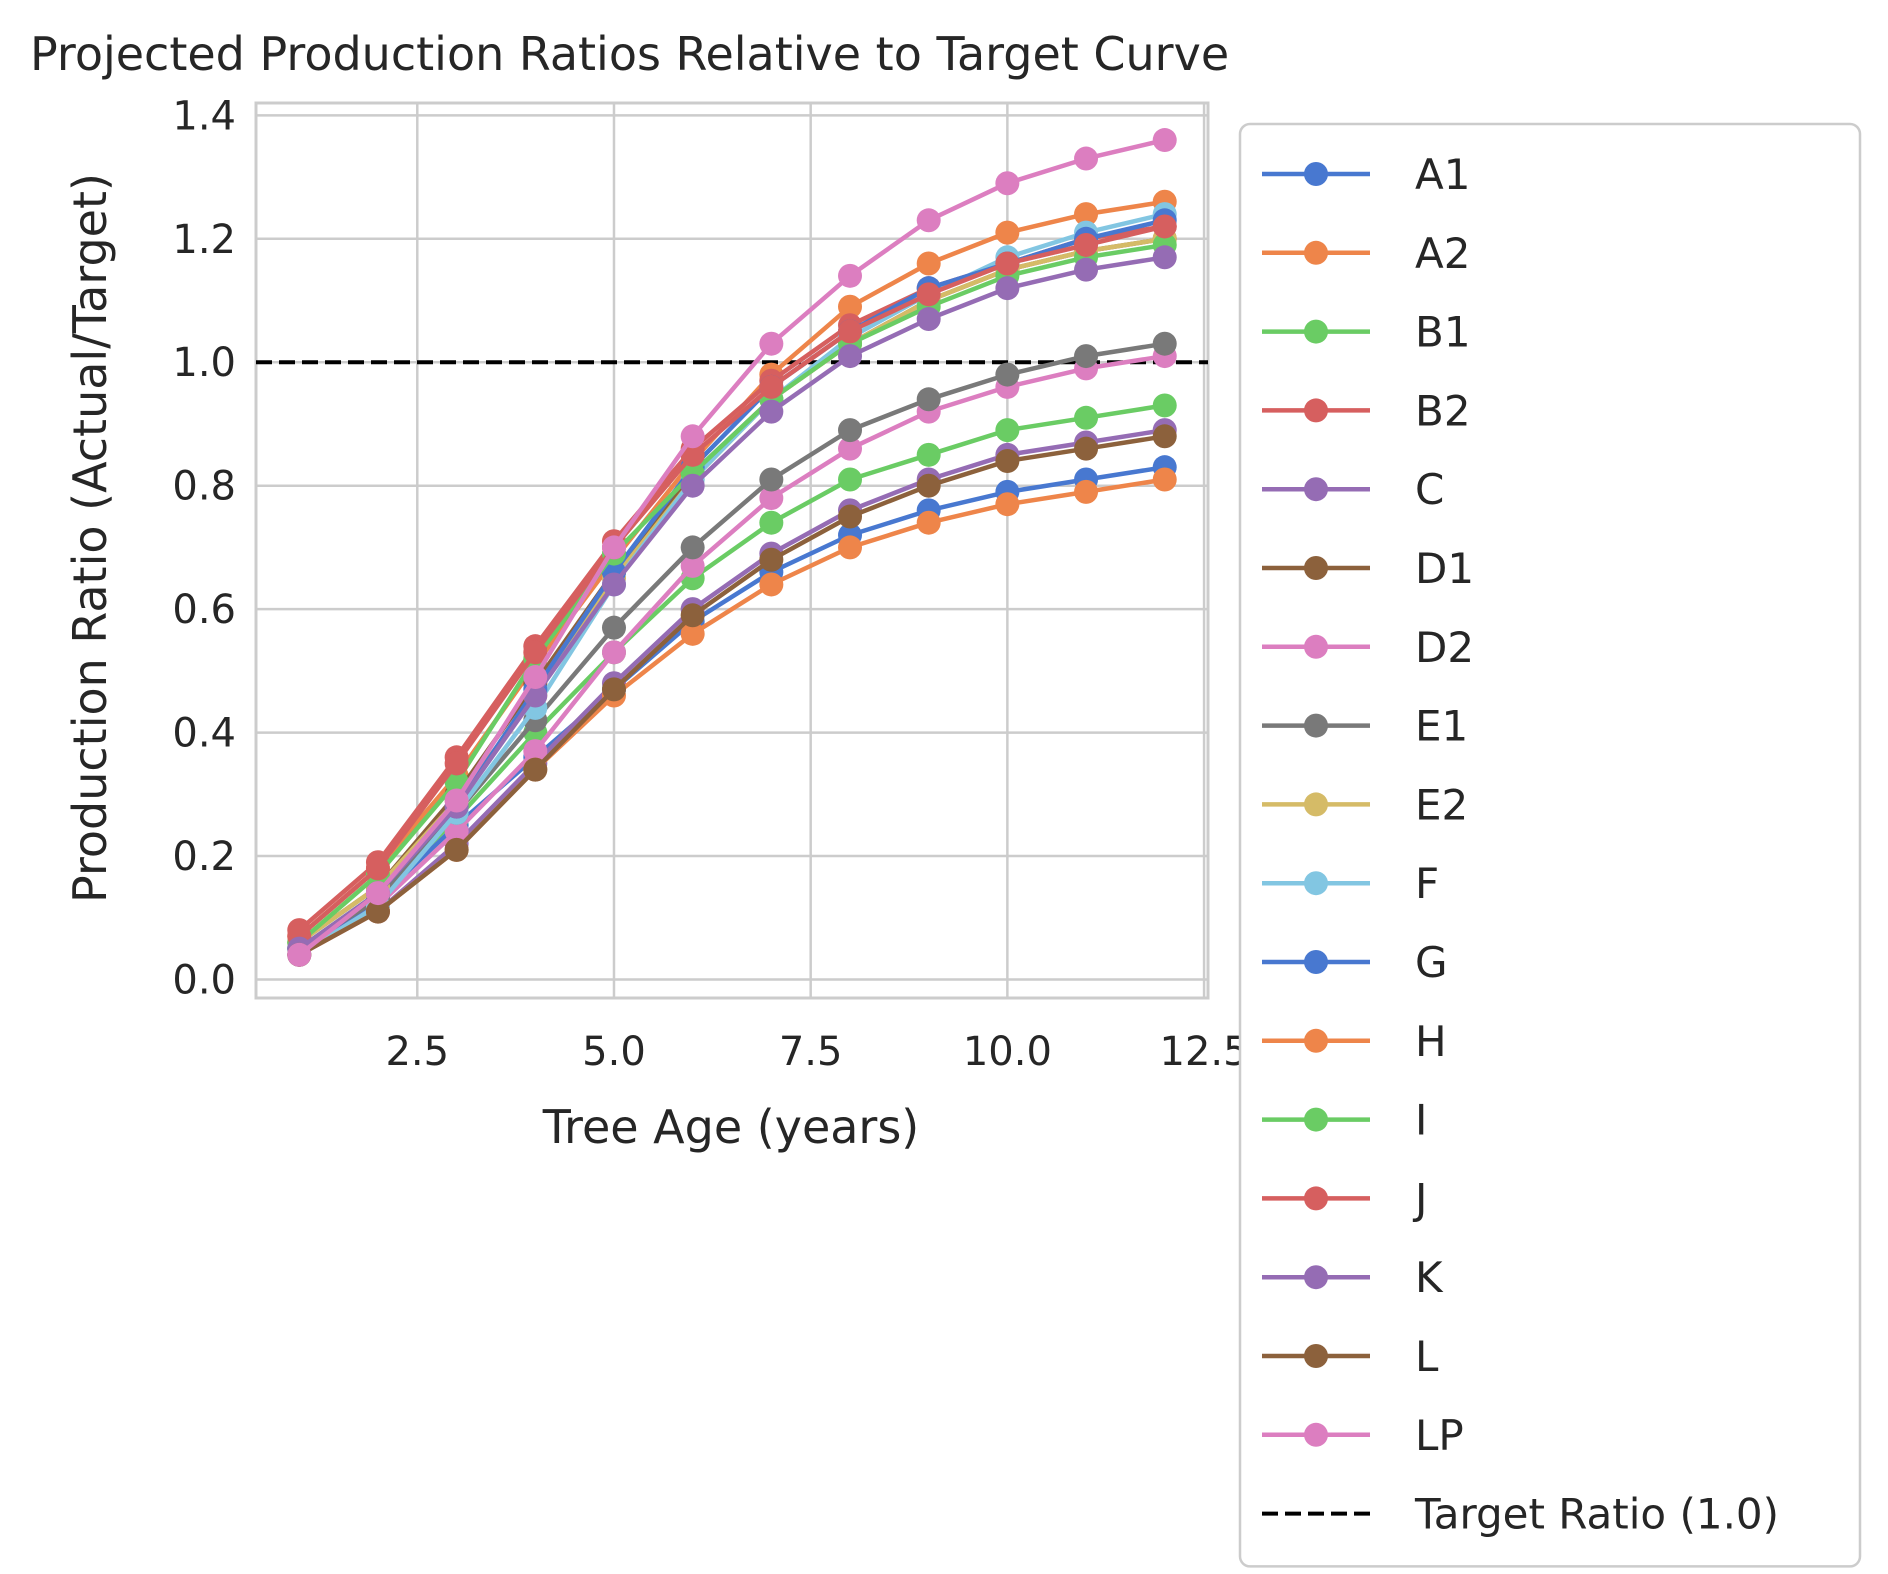 This screenshot has width=1888, height=1574. Describe the element at coordinates (417, 1052) in the screenshot. I see `x-tick-label: 2.5` at that location.